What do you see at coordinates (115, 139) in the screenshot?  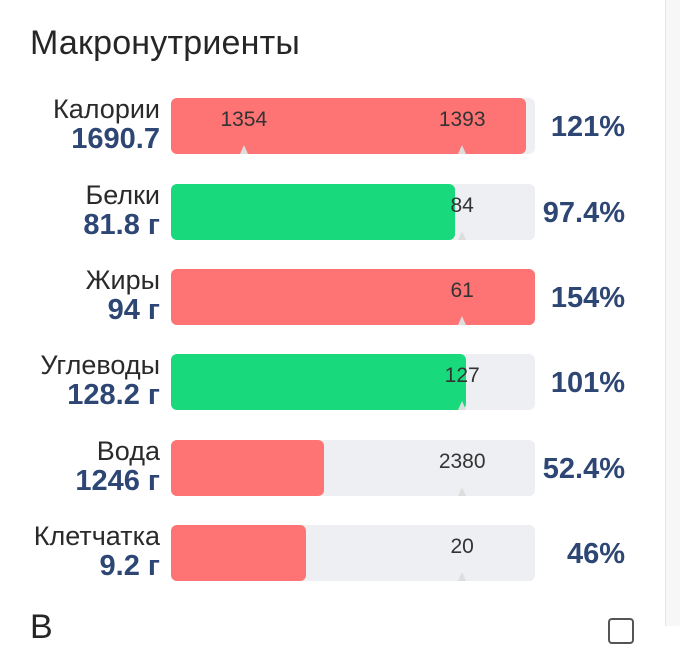 I see `macro-value: 1690.7` at bounding box center [115, 139].